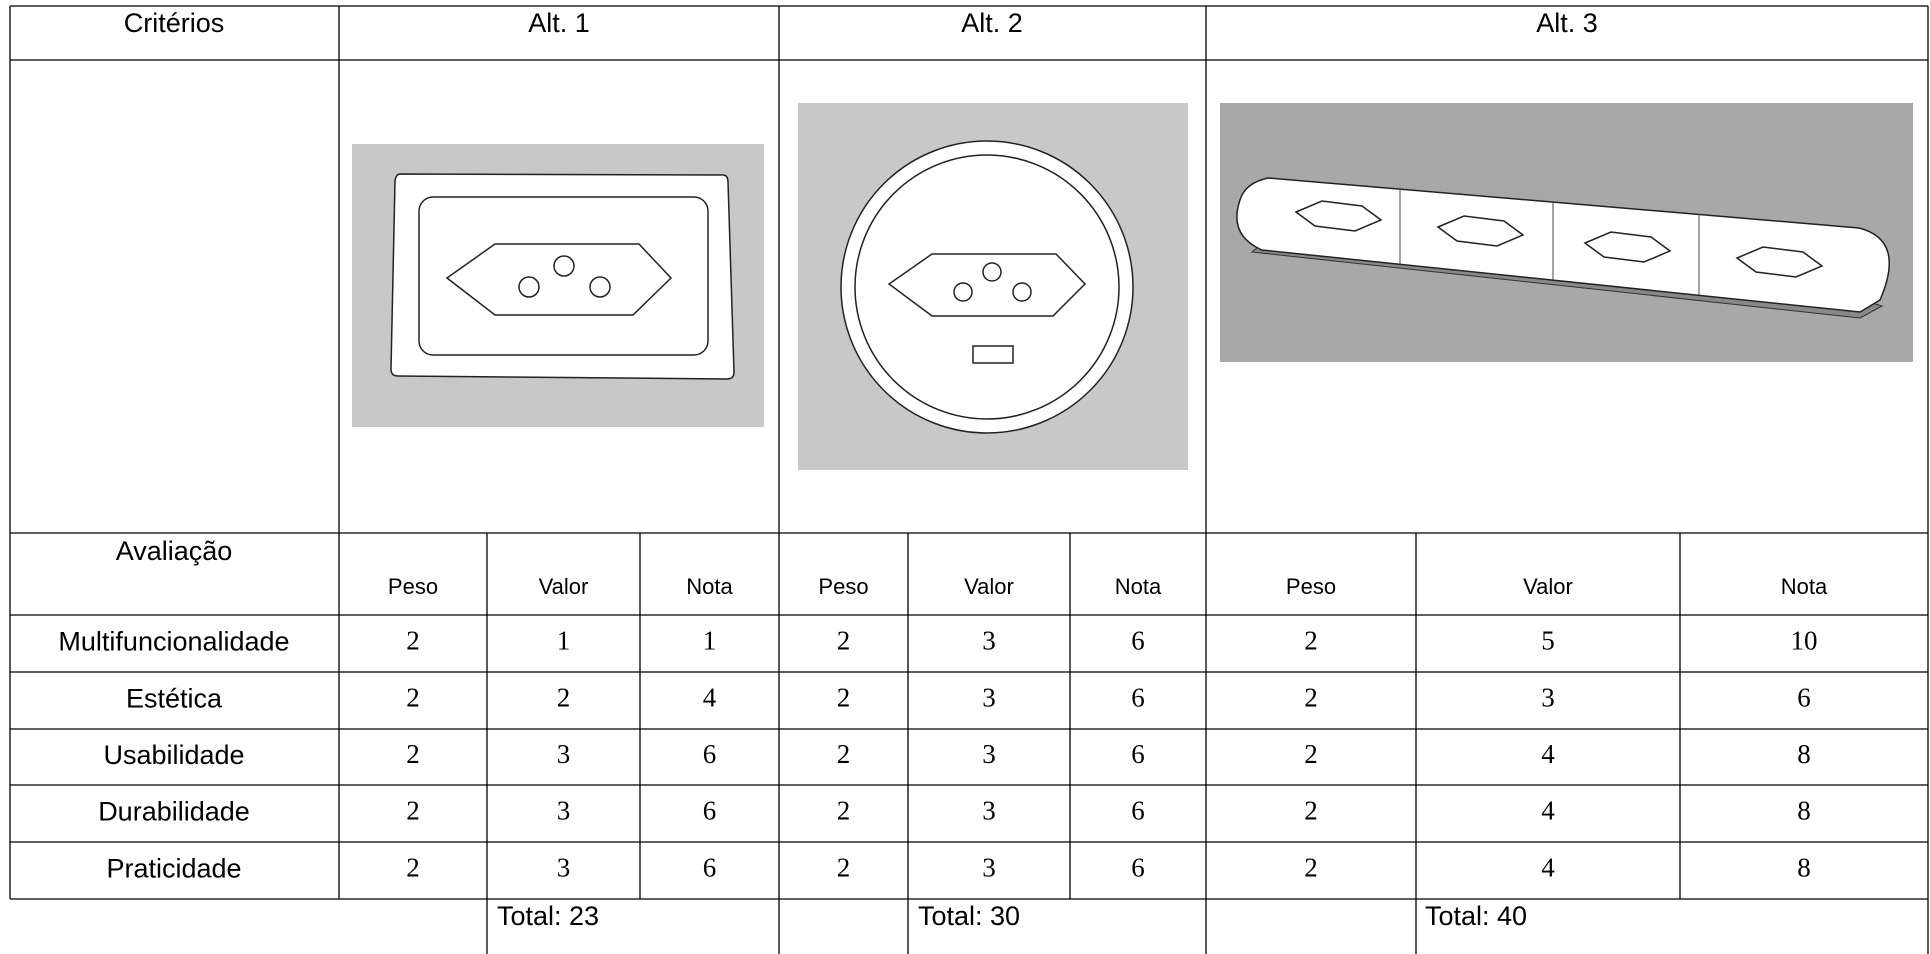 The image size is (1930, 954). I want to click on total-label: Total: 23, so click(548, 916).